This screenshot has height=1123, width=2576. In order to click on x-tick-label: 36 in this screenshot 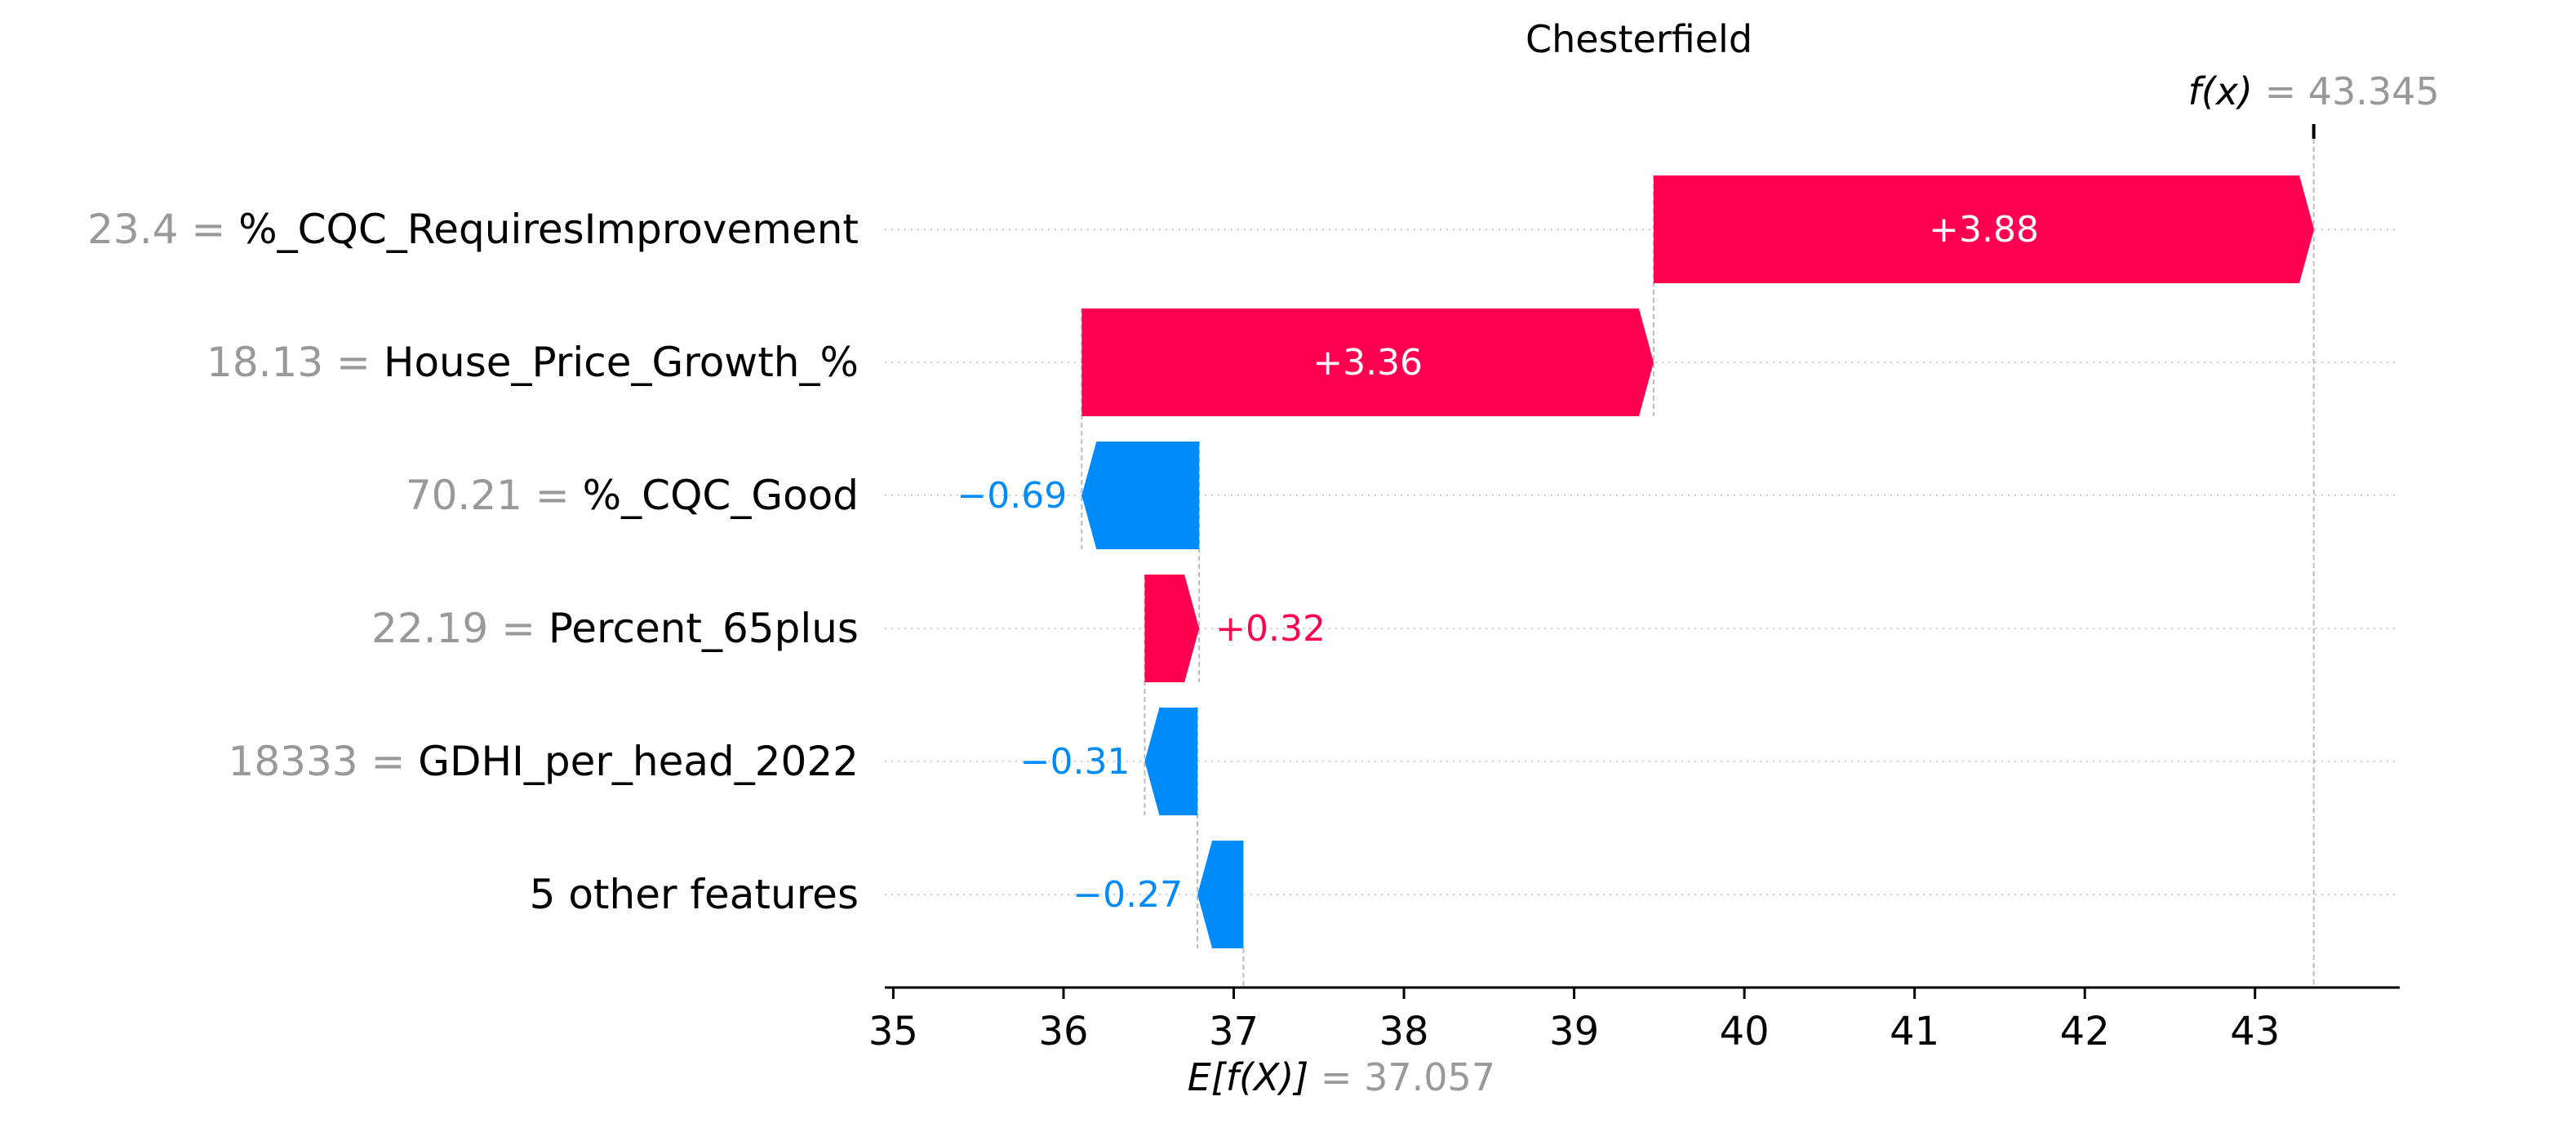, I will do `click(1063, 1031)`.